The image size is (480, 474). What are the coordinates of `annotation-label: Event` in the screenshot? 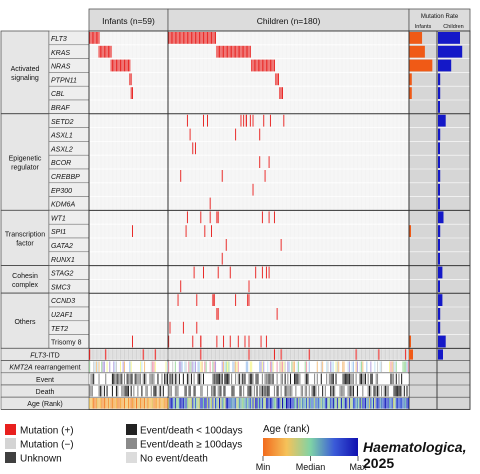 It's located at (45, 380).